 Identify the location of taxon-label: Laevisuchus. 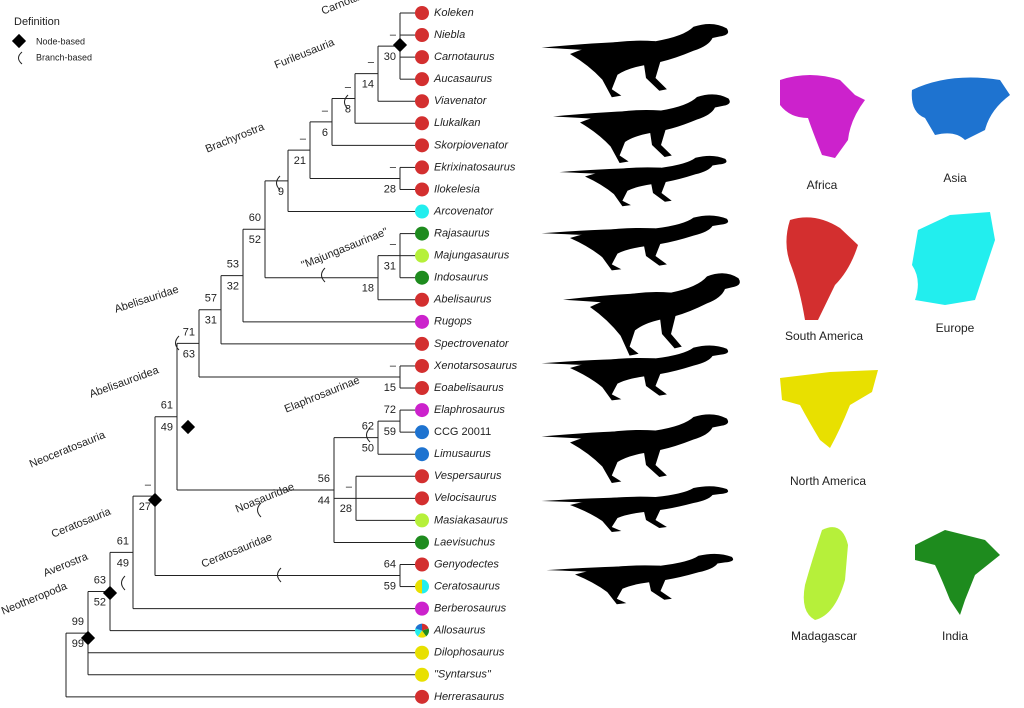
(465, 542).